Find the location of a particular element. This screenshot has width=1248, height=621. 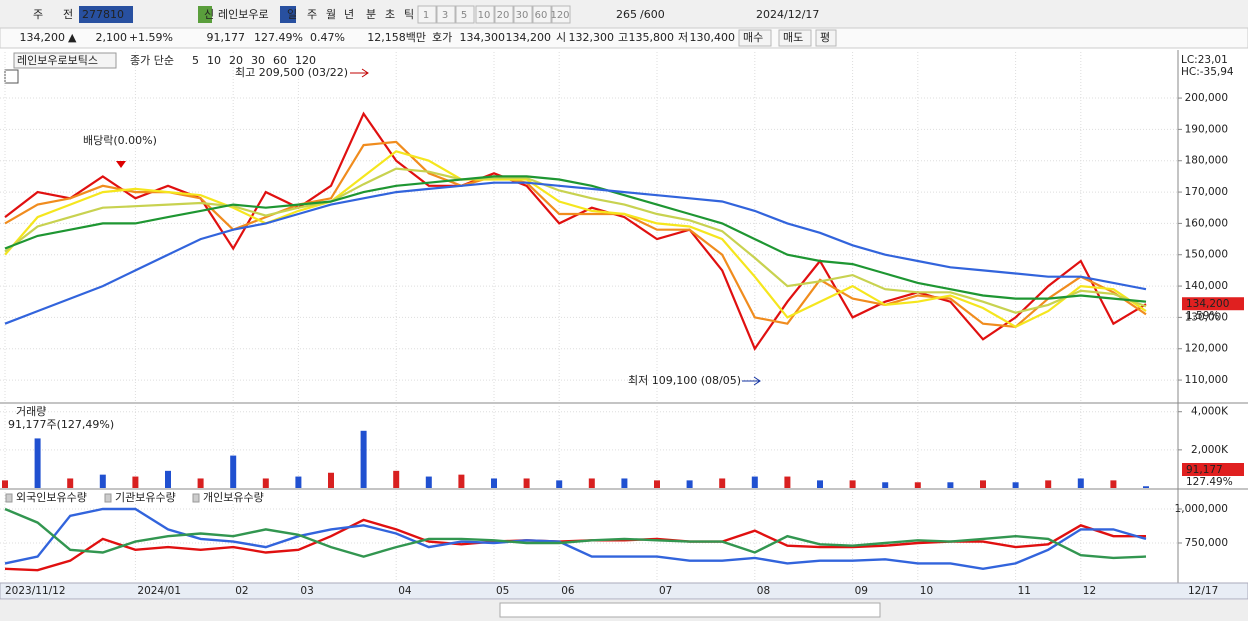

toolbar-item: 10 is located at coordinates (484, 15).